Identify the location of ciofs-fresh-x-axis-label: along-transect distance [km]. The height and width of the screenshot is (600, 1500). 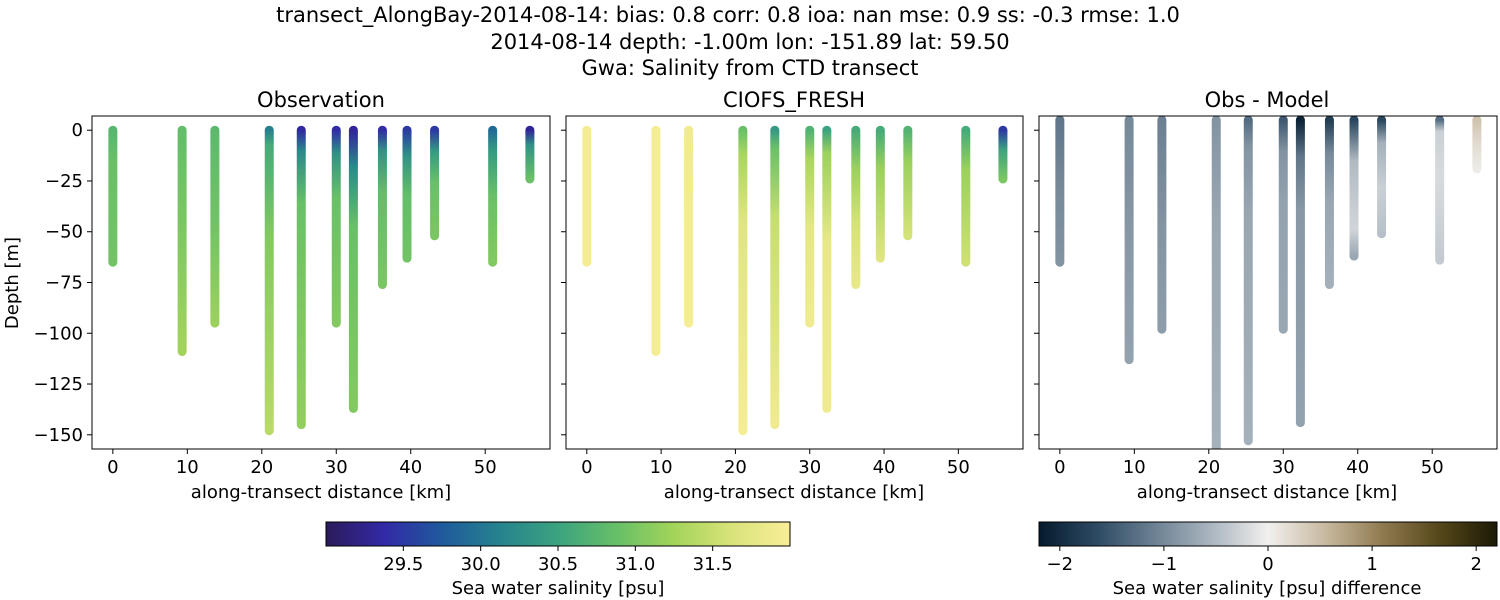
(794, 492).